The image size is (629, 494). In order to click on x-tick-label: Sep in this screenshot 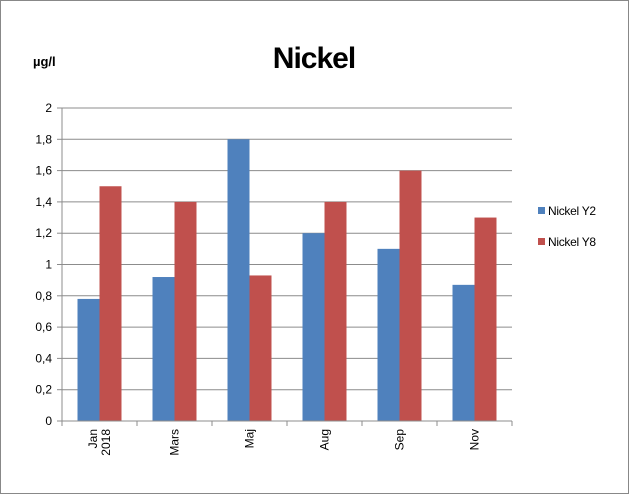, I will do `click(400, 440)`.